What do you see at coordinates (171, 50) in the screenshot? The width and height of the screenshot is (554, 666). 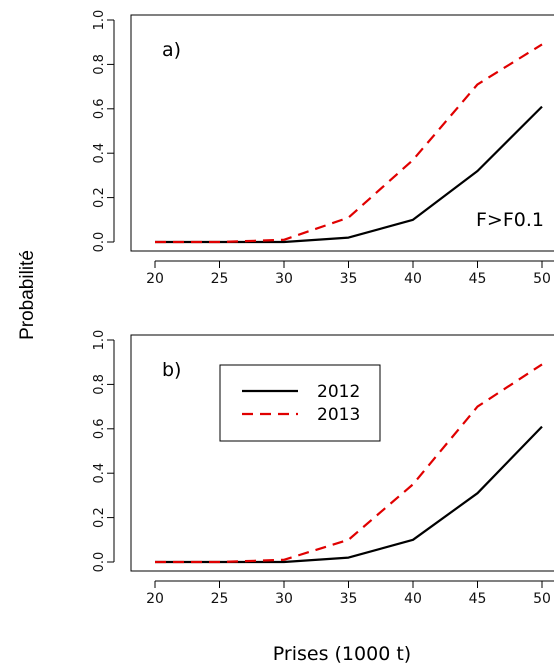 I see `panel-label: a)` at bounding box center [171, 50].